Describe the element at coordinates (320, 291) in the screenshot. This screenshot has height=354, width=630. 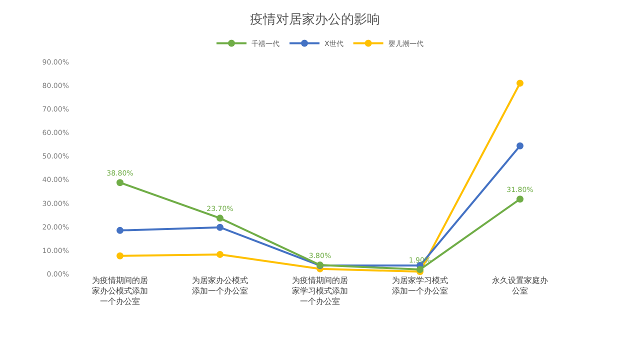
I see `x-tick-label: 为疫情期间的居家学习模式添加一个办公室` at that location.